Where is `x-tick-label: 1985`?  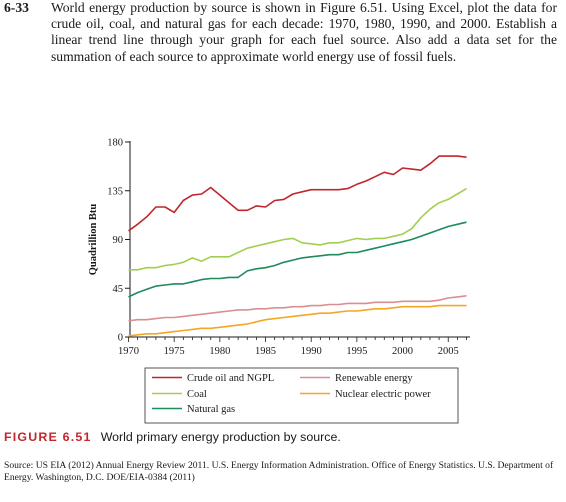 x-tick-label: 1985 is located at coordinates (265, 351).